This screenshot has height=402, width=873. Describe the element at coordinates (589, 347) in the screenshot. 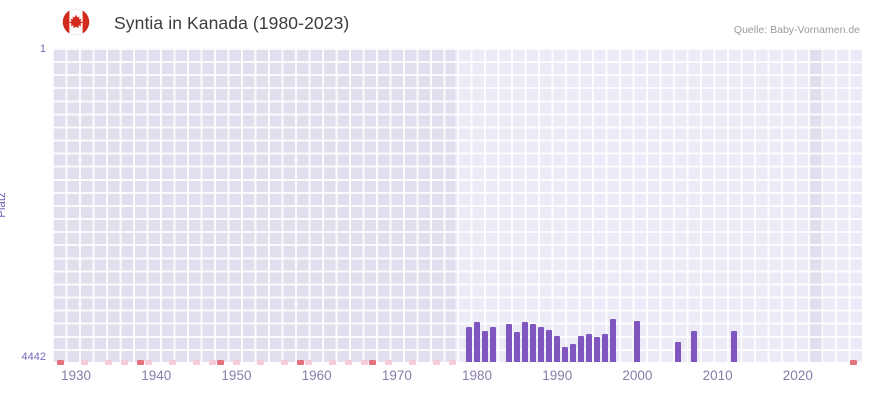

I see `bar-1994` at that location.